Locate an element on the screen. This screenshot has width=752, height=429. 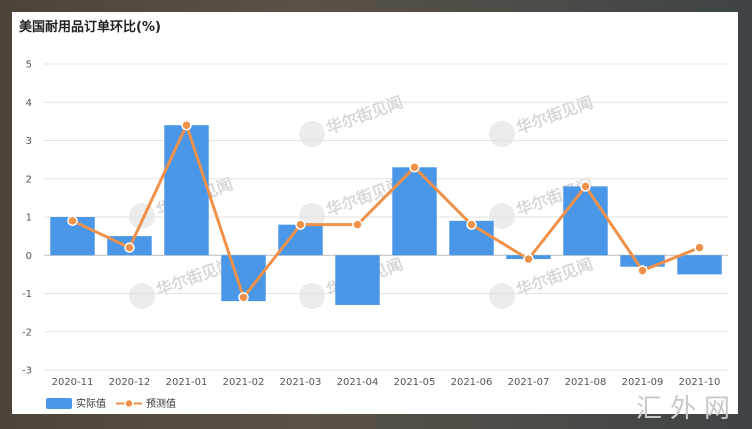
x-tick-label: 2021-05 is located at coordinates (415, 382).